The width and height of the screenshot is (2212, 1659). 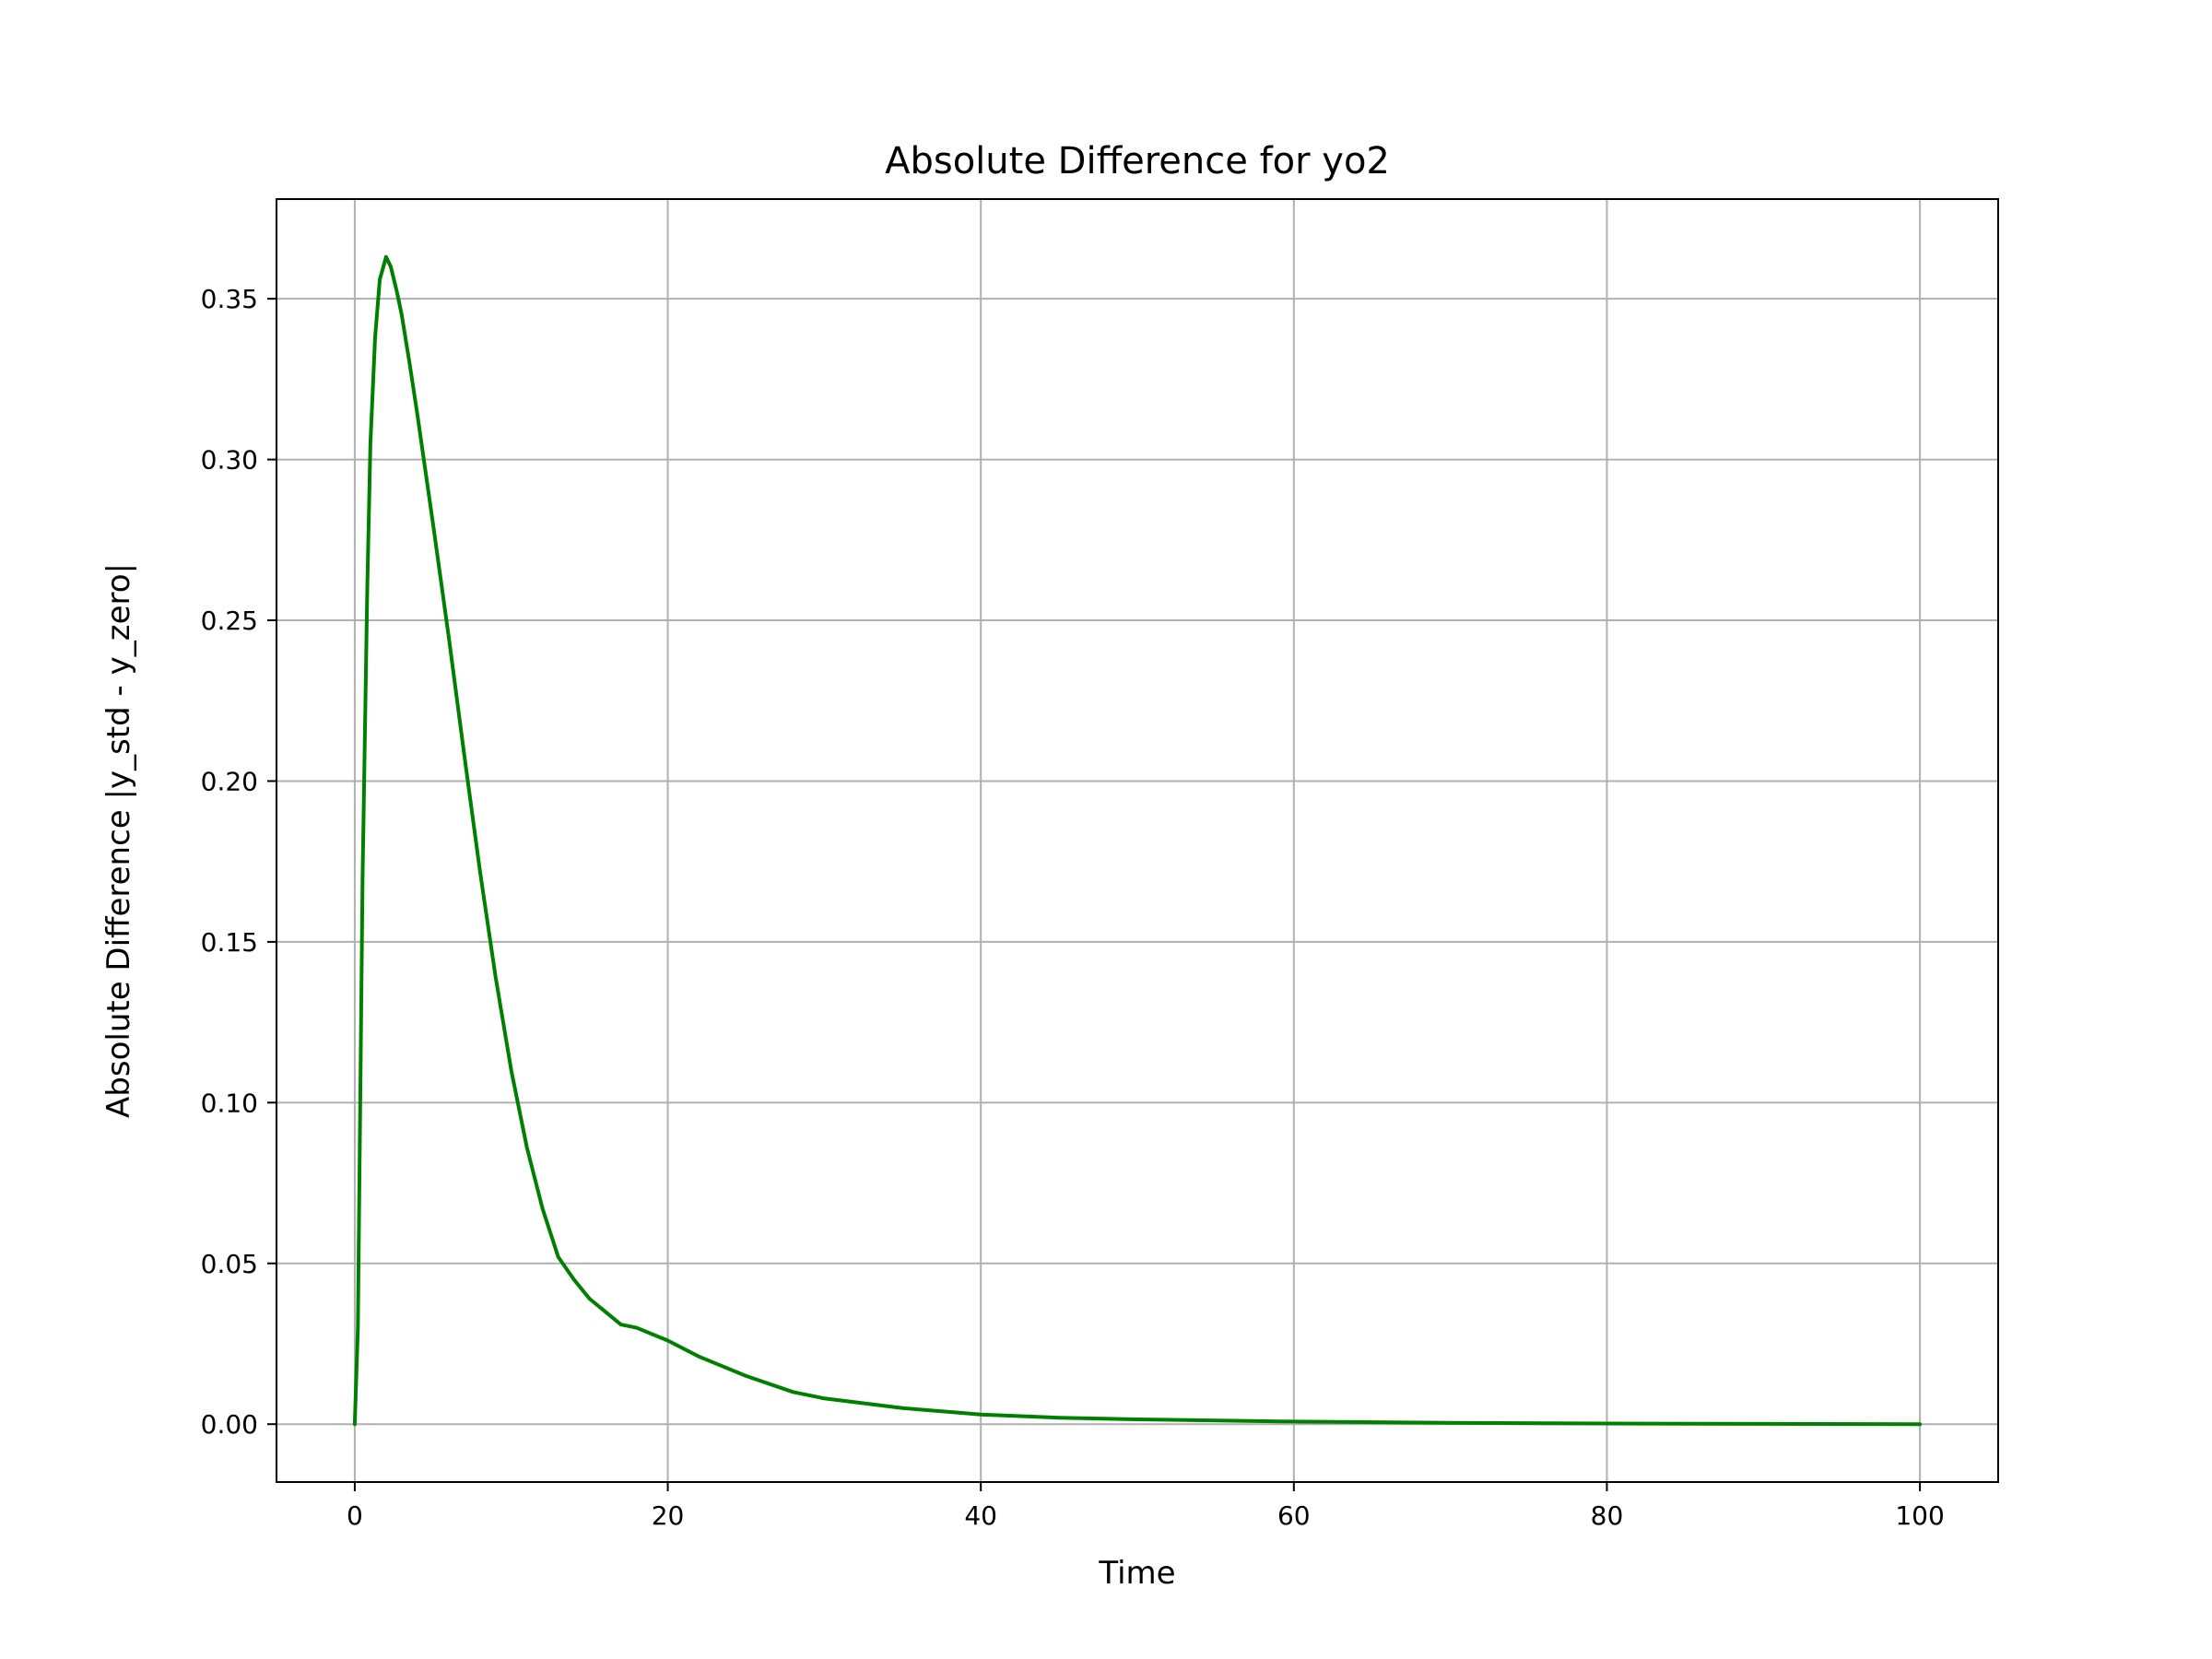 I want to click on y-axis-label: Absolute Difference |y_std - y_zero|, so click(x=118, y=840).